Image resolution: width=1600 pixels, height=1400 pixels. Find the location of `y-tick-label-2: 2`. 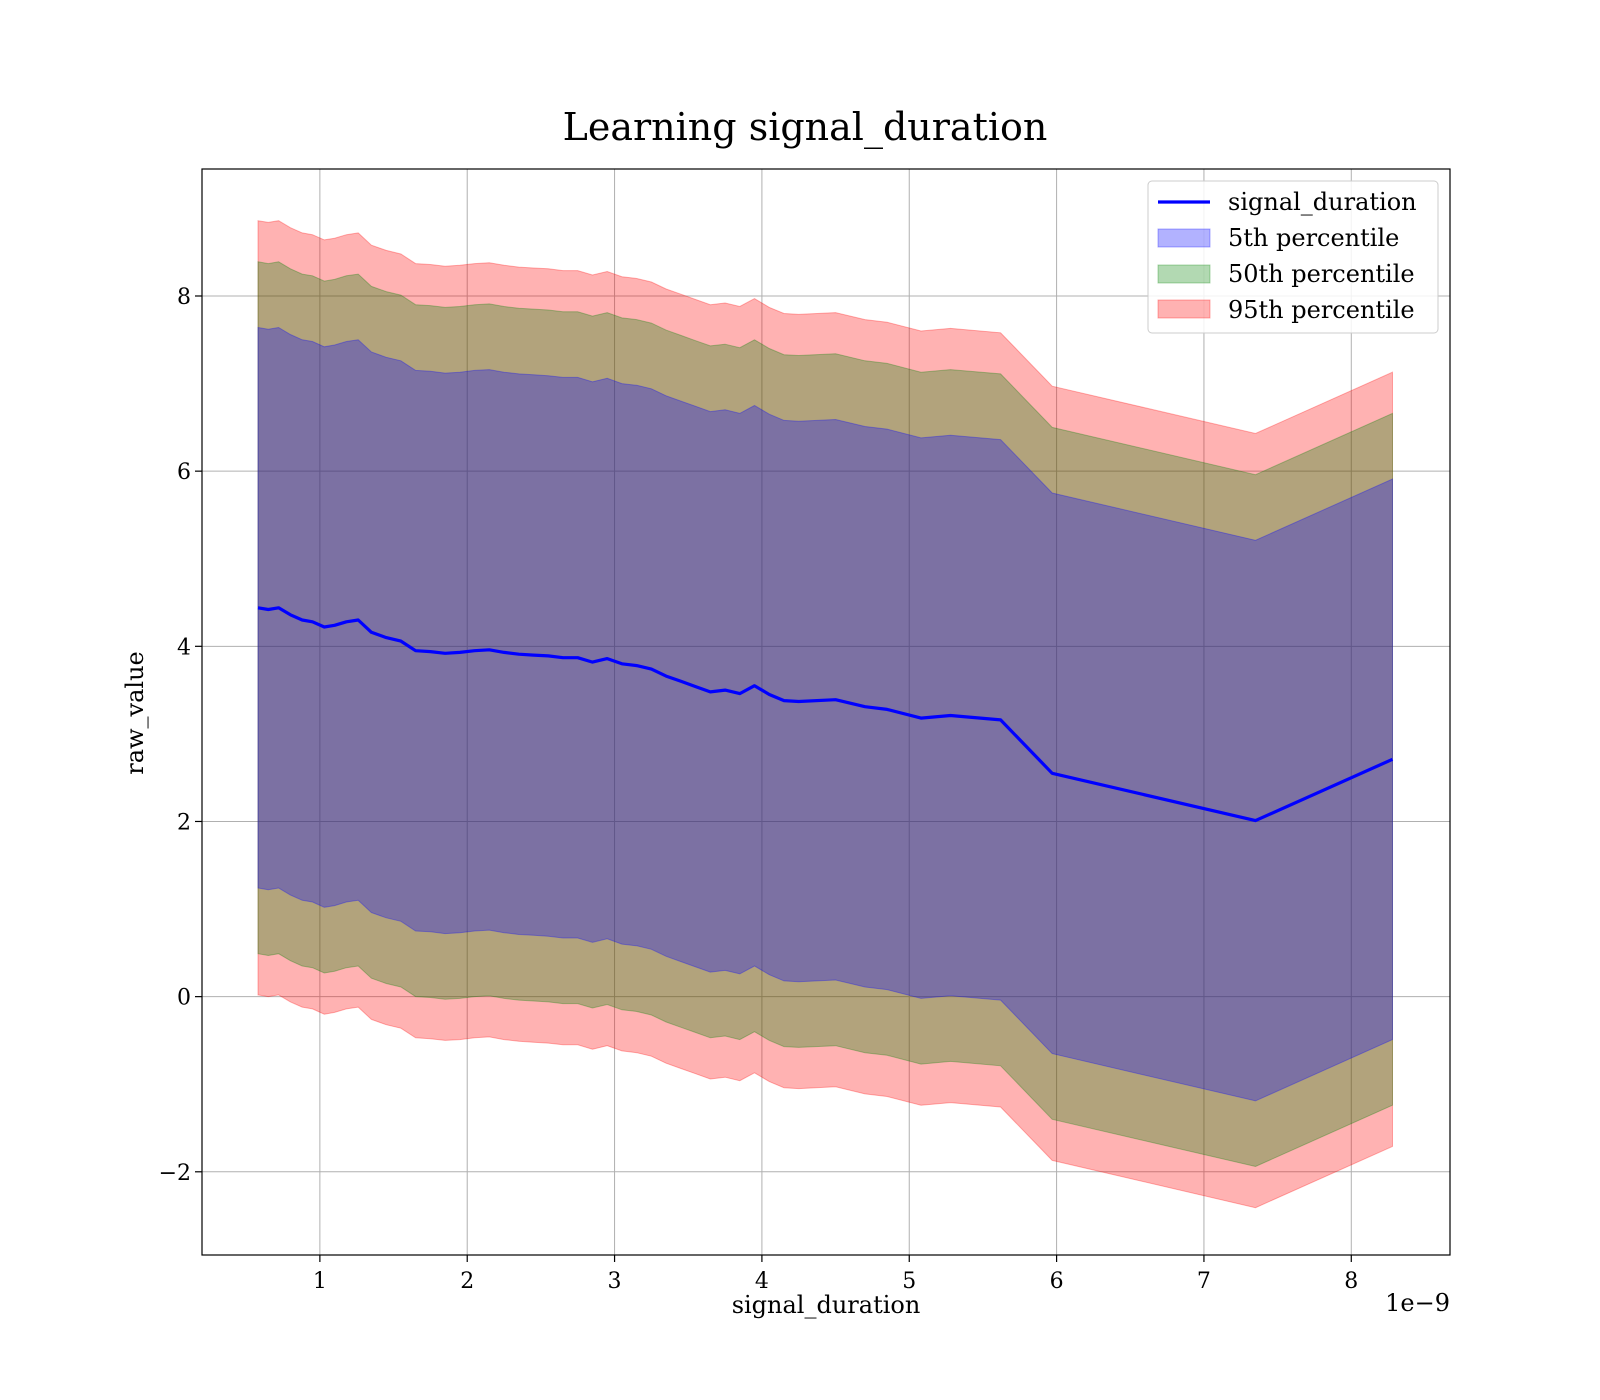

y-tick-label-2: 2 is located at coordinates (184, 822).